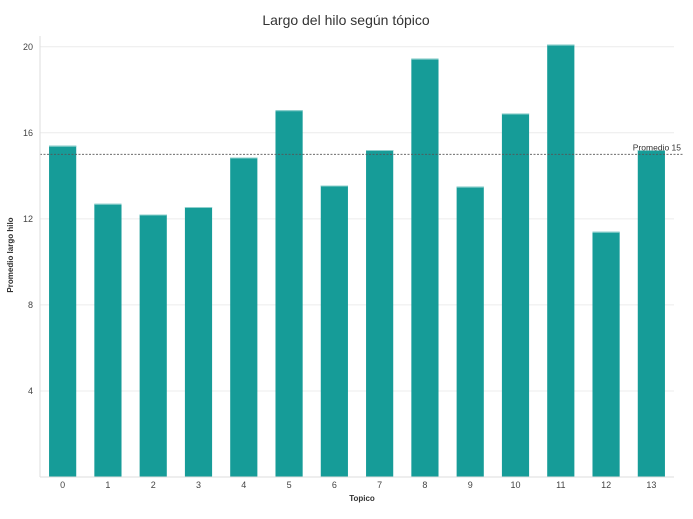 This screenshot has height=519, width=693. Describe the element at coordinates (198, 485) in the screenshot. I see `x-tick-label: 3` at that location.